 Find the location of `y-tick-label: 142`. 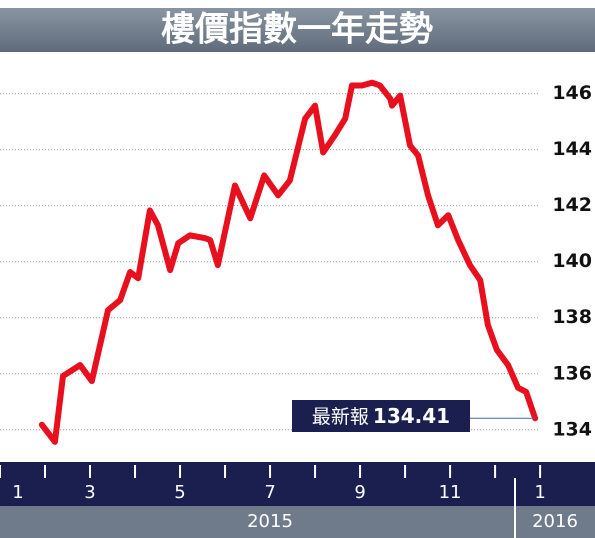

y-tick-label: 142 is located at coordinates (572, 205).